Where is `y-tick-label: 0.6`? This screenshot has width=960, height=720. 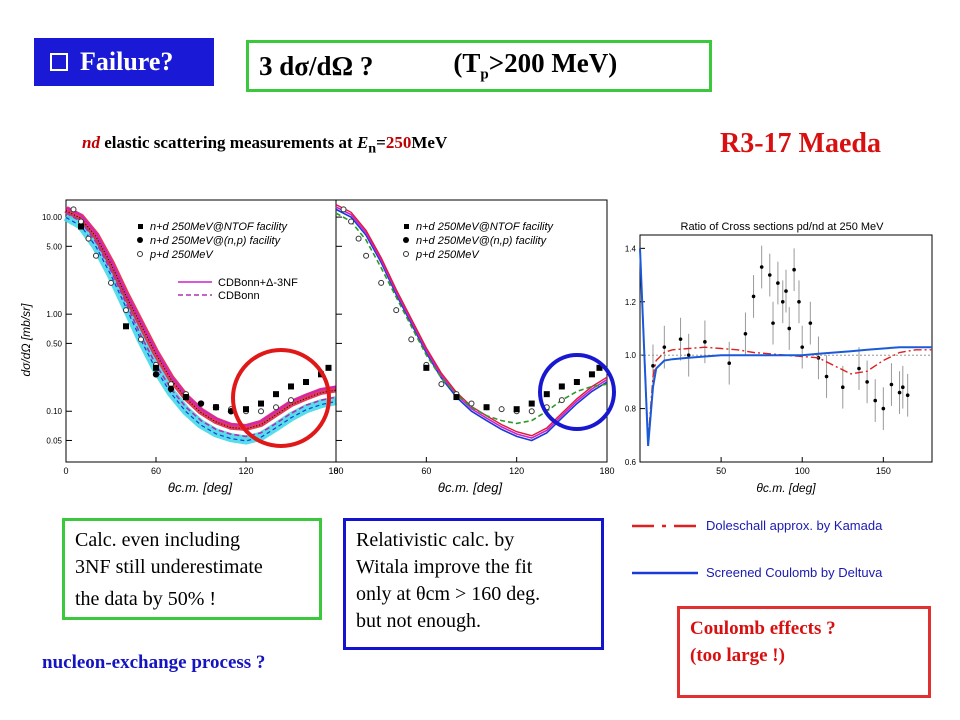
y-tick-label: 0.6 is located at coordinates (631, 462).